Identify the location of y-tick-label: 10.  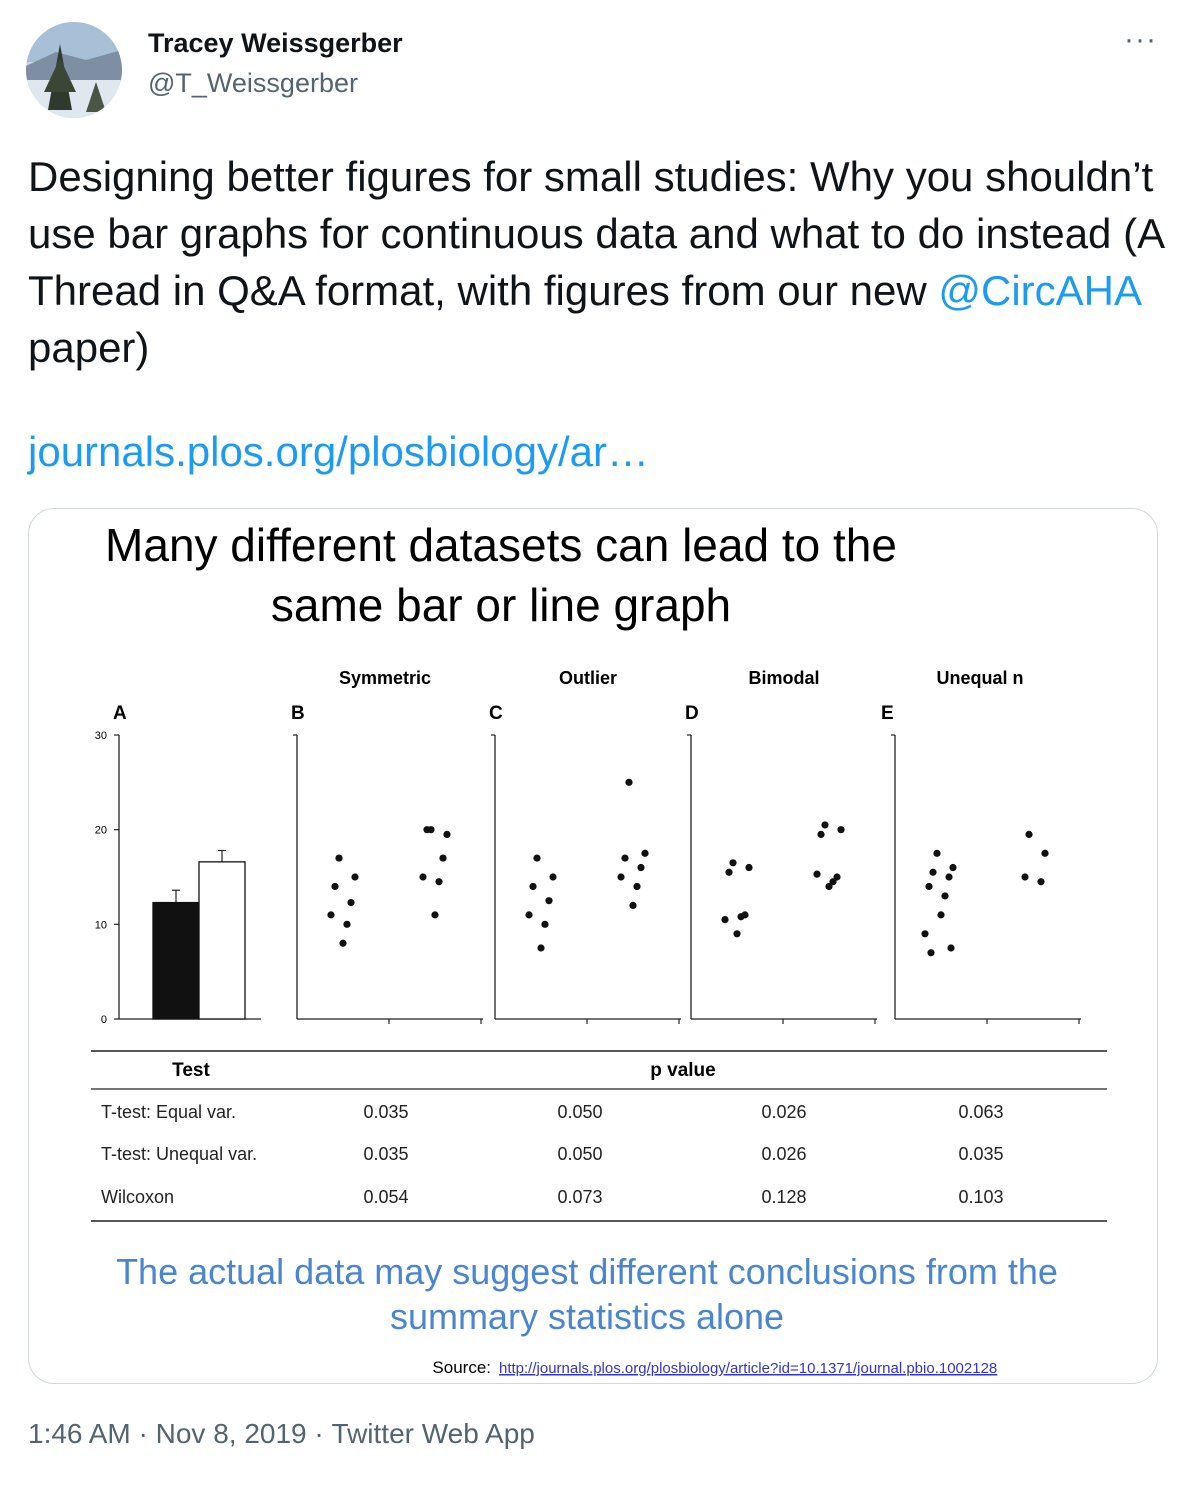
(101, 925).